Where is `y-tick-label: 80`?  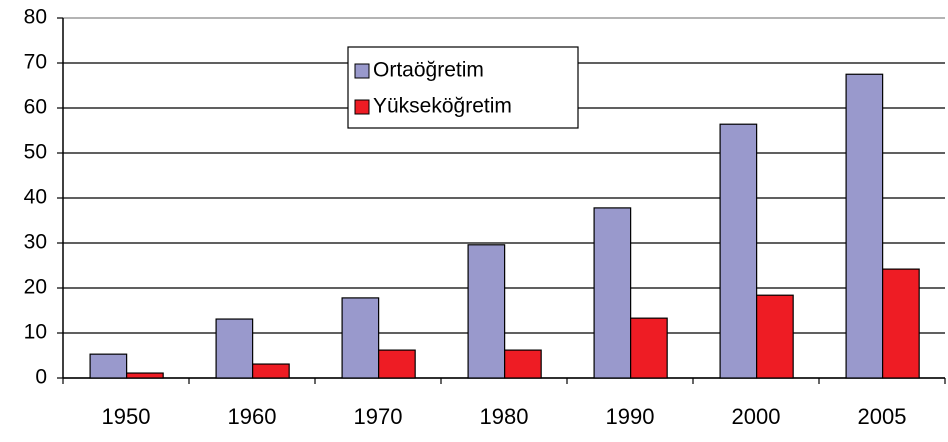 y-tick-label: 80 is located at coordinates (35, 17).